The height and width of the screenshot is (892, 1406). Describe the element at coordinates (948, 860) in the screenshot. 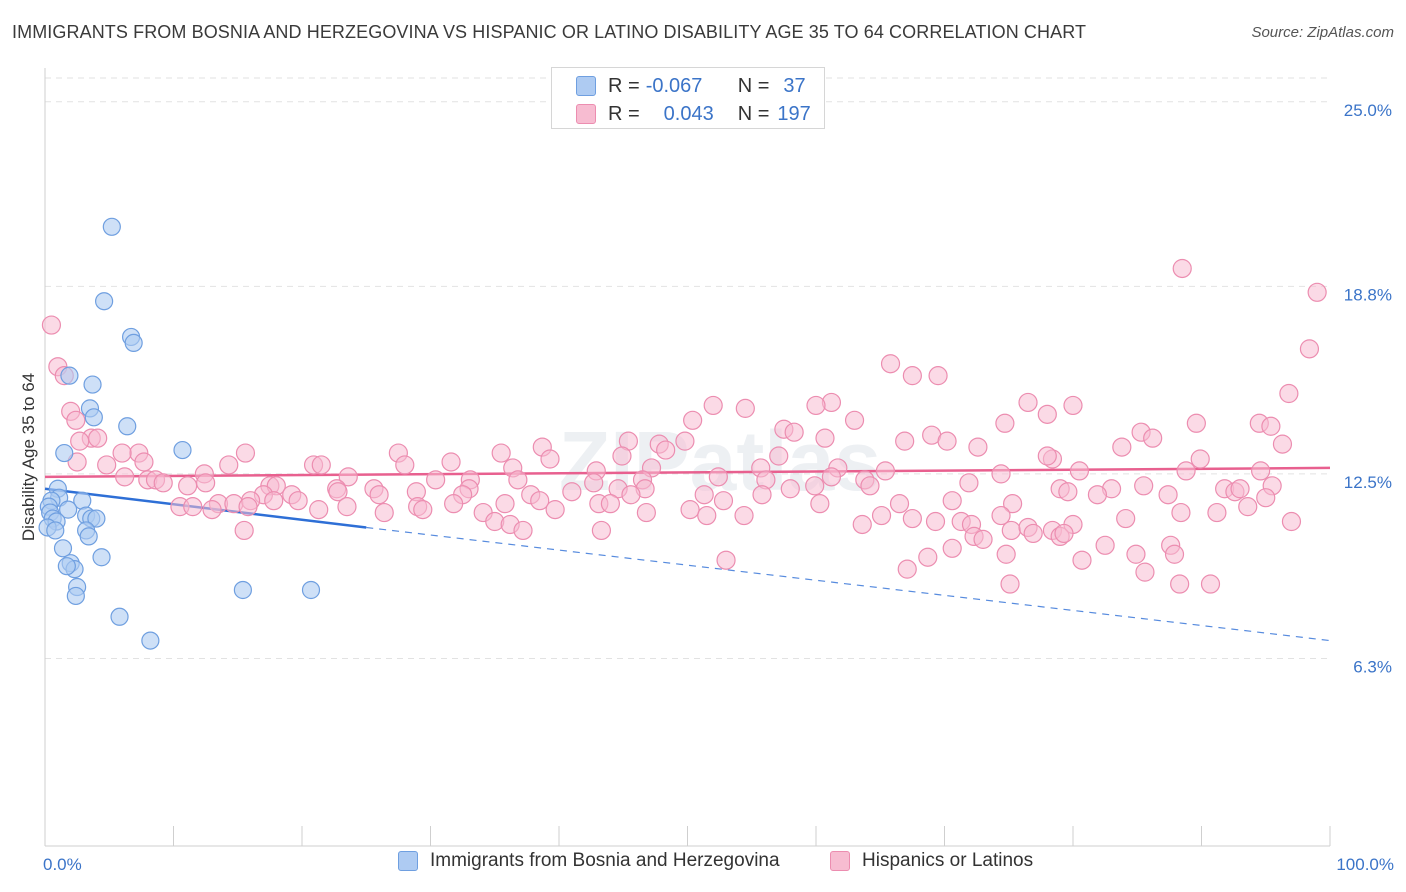

I see `legend-label-hispanic: Hispanics or Latinos` at that location.